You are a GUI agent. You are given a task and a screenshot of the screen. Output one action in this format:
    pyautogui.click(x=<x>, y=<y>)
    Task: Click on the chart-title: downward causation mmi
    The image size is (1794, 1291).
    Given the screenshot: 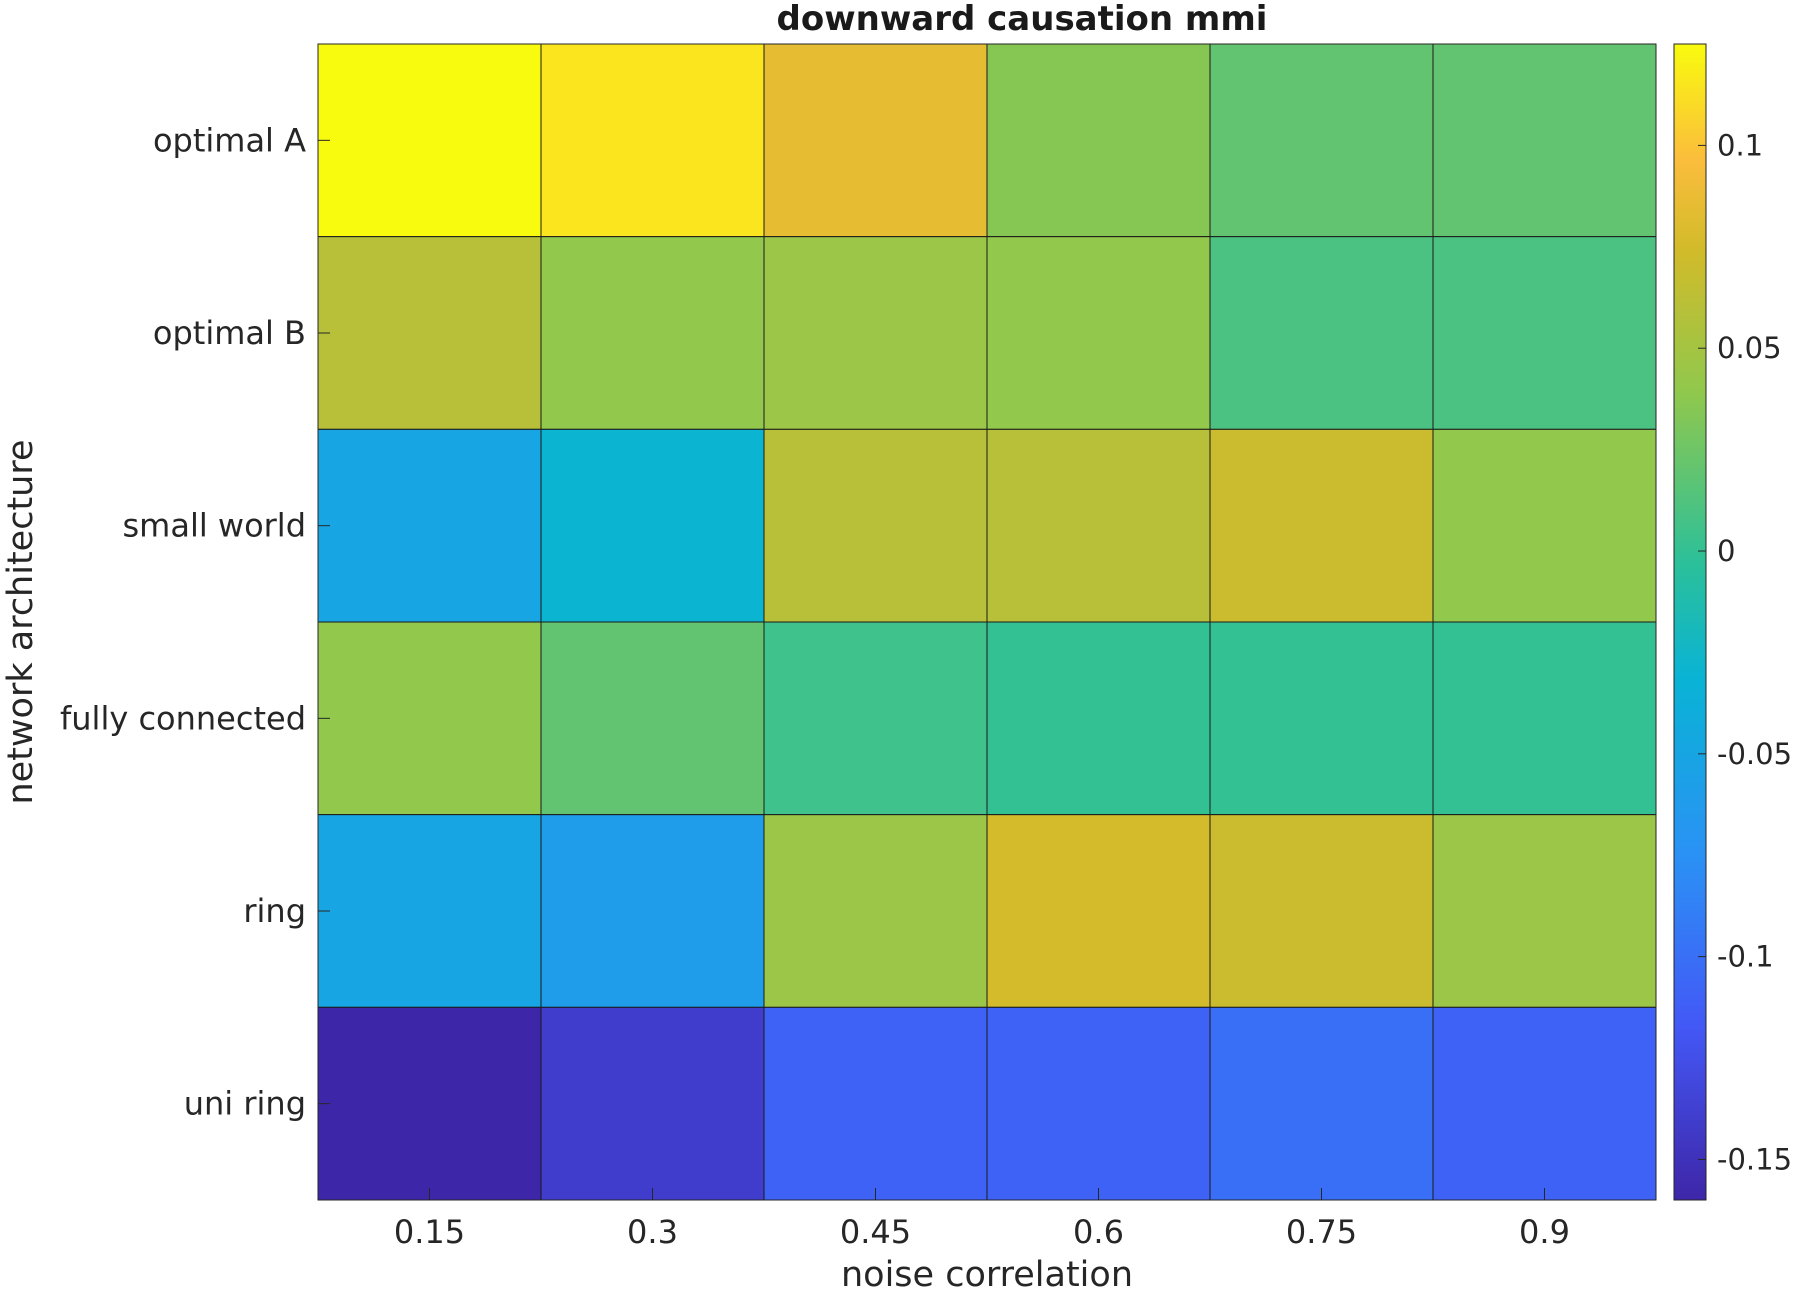 What is the action you would take?
    pyautogui.click(x=1022, y=19)
    